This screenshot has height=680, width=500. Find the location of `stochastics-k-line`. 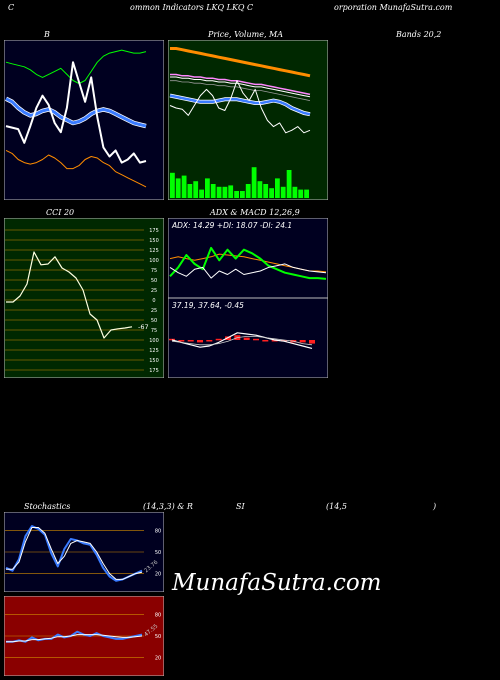

stochastics-k-line is located at coordinates (74, 553).